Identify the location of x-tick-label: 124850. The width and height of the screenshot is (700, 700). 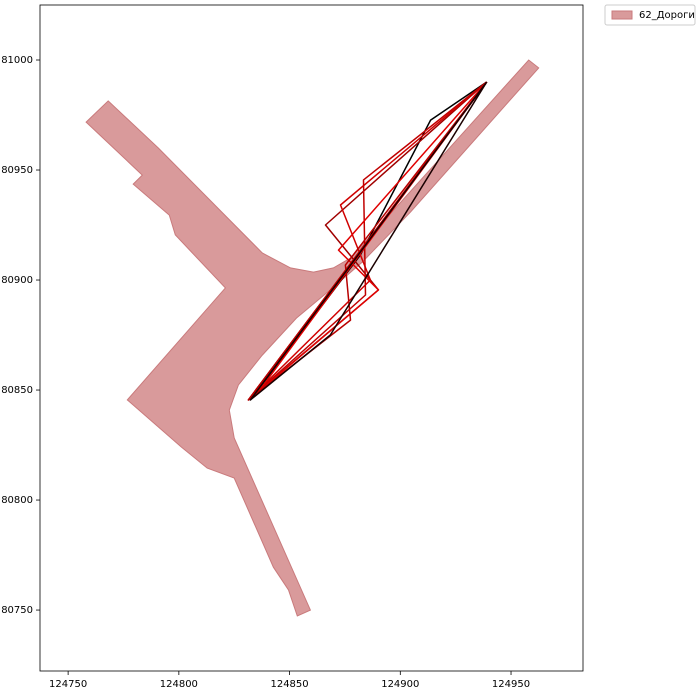
(289, 684).